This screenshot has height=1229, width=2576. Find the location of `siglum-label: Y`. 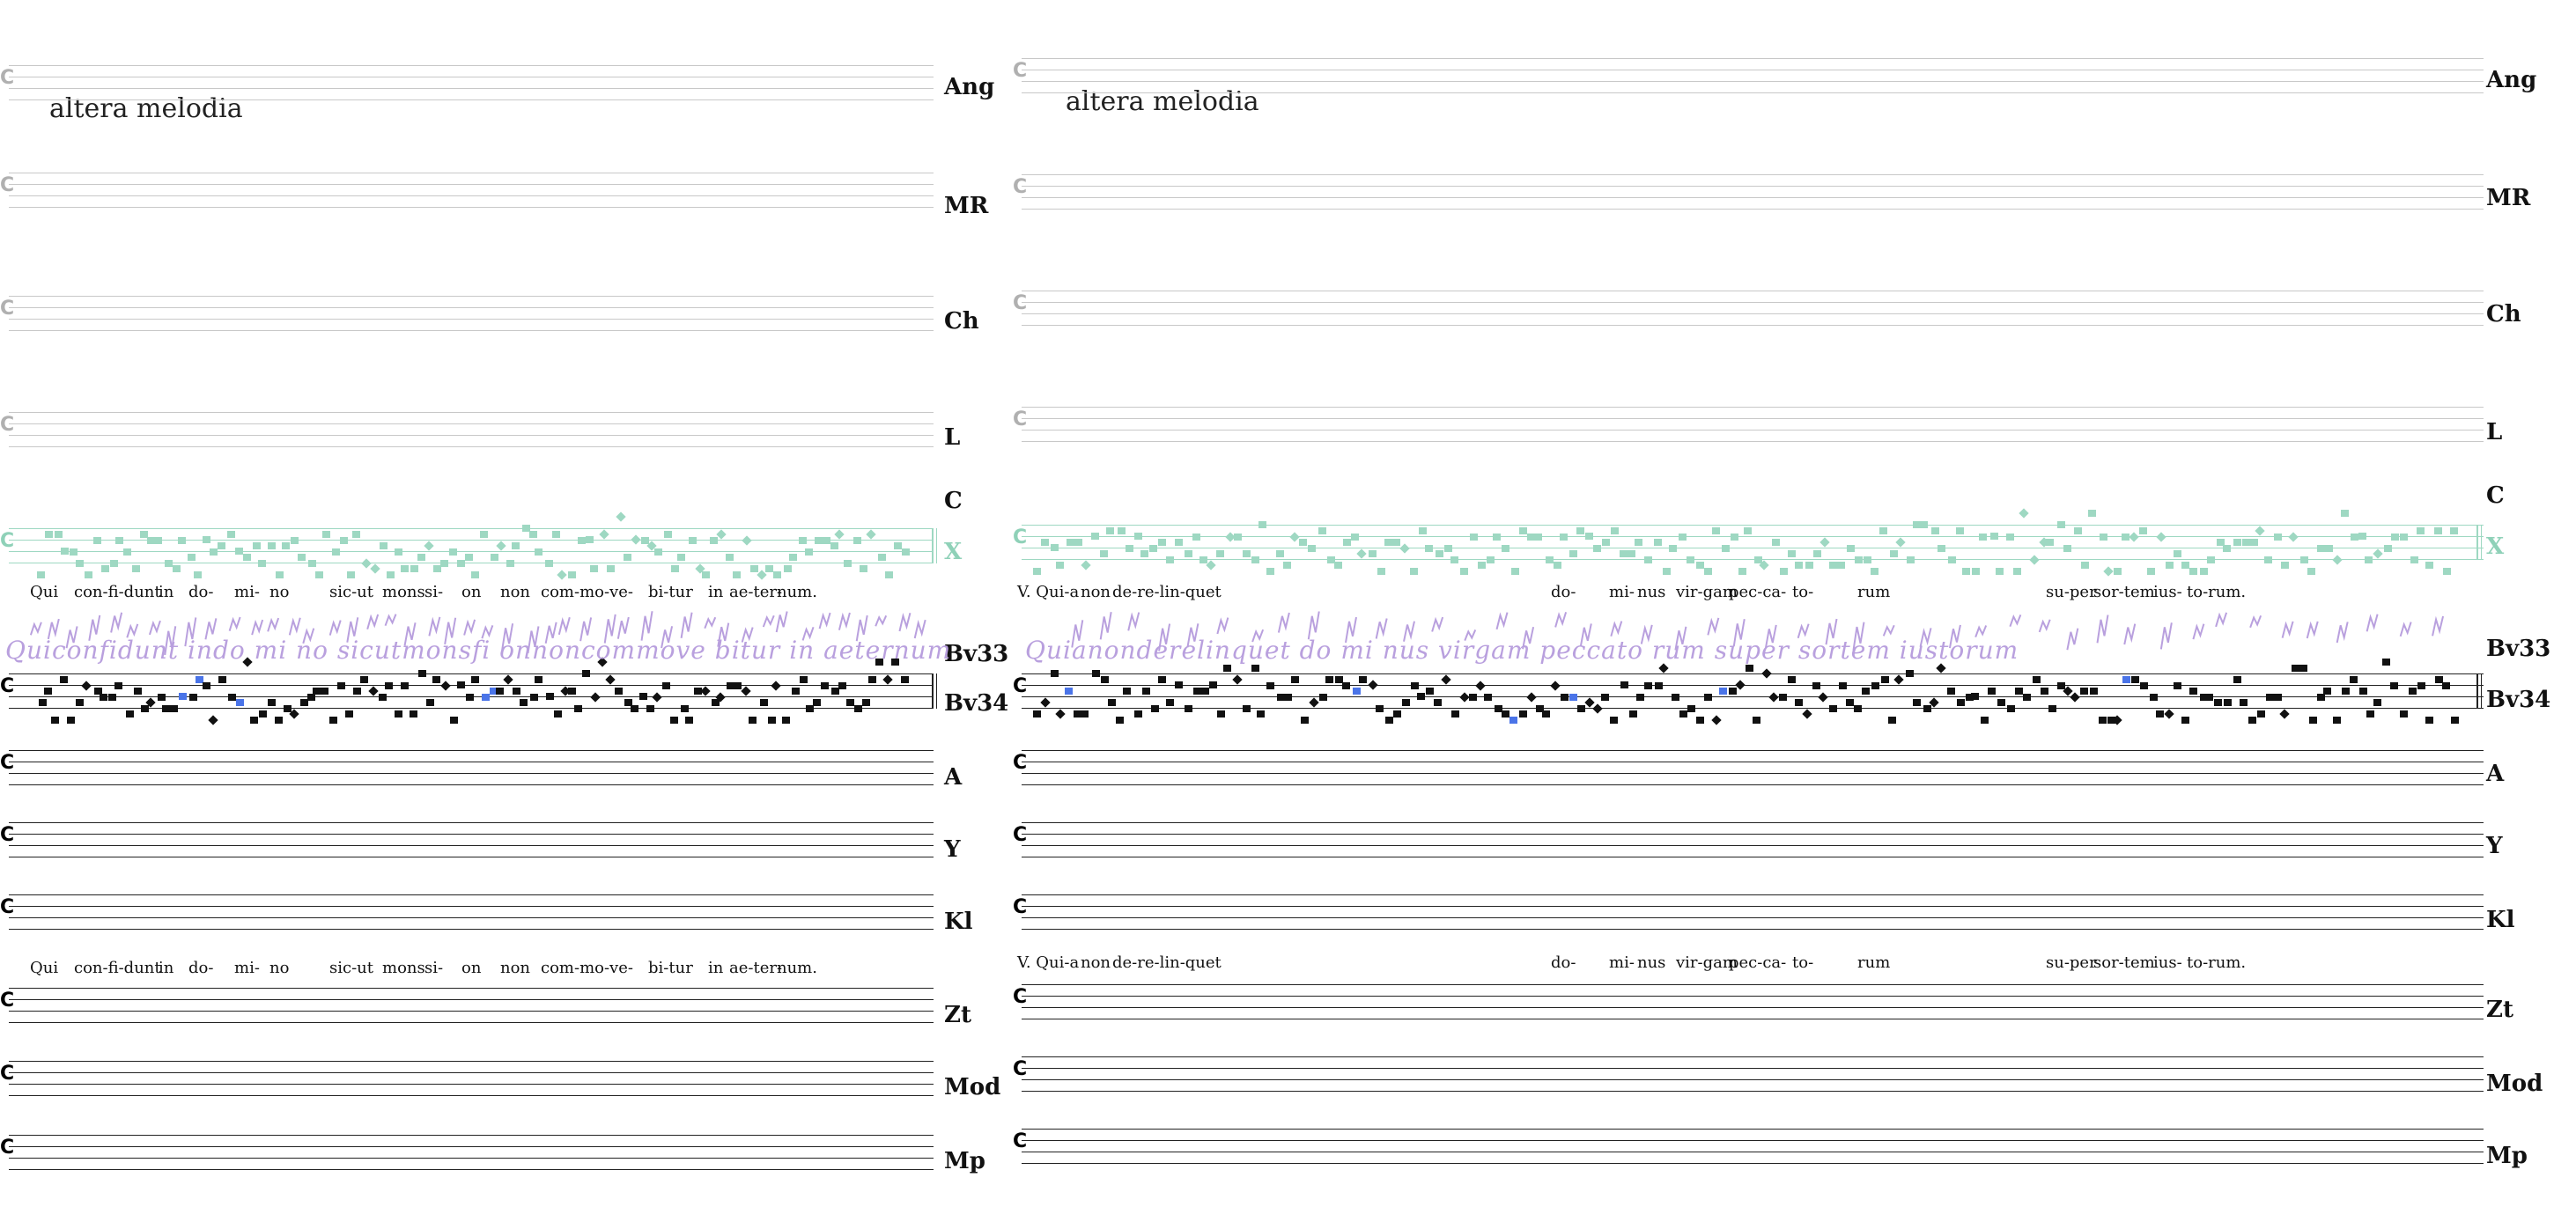

siglum-label: Y is located at coordinates (2494, 846).